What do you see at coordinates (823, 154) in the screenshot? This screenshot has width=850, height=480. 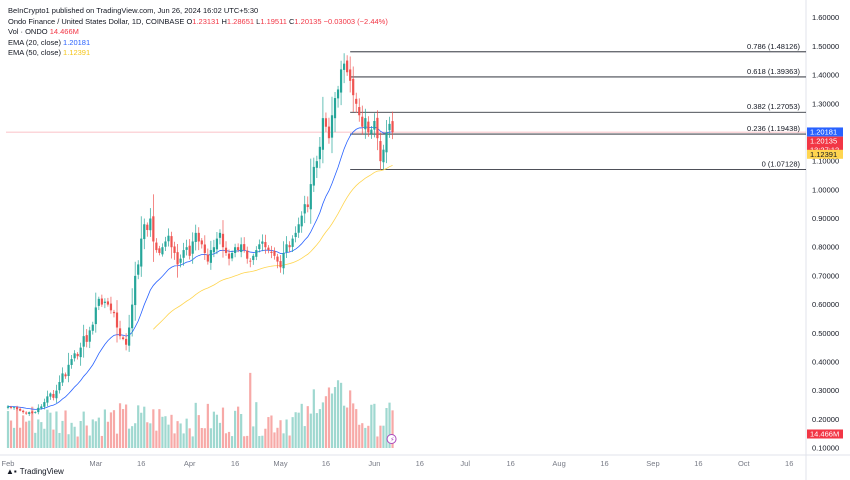 I see `price-tag-label-2: 1.12391` at bounding box center [823, 154].